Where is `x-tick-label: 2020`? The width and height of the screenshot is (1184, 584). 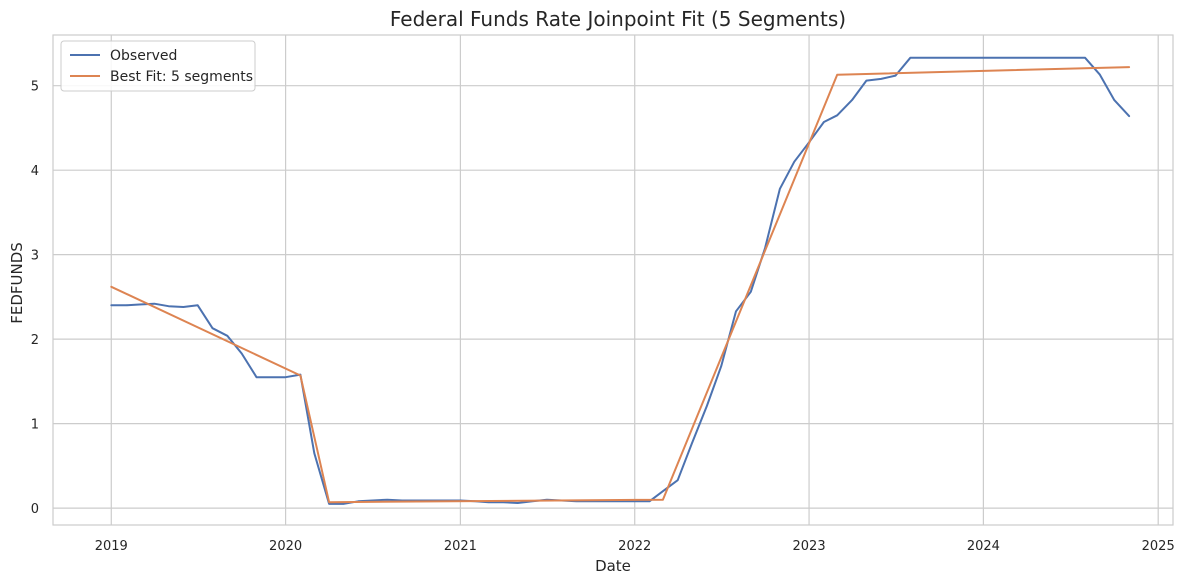 x-tick-label: 2020 is located at coordinates (285, 546).